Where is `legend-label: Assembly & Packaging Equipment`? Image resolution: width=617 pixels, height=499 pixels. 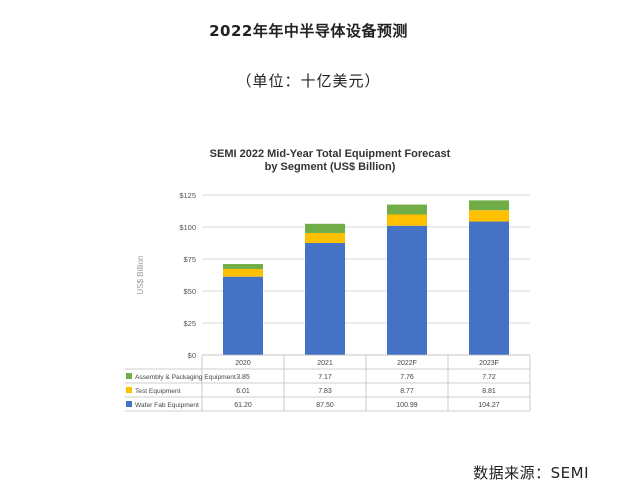
legend-label: Assembly & Packaging Equipment is located at coordinates (185, 377).